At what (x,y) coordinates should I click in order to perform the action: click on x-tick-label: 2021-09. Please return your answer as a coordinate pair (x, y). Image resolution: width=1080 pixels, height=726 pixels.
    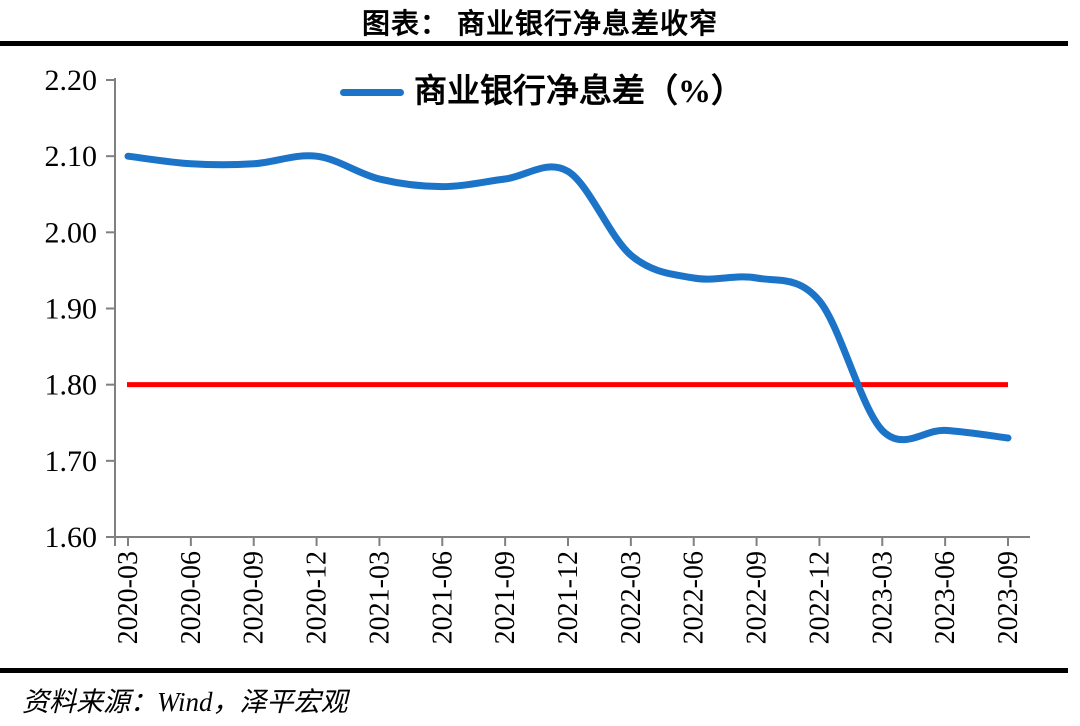
    Looking at the image, I should click on (505, 597).